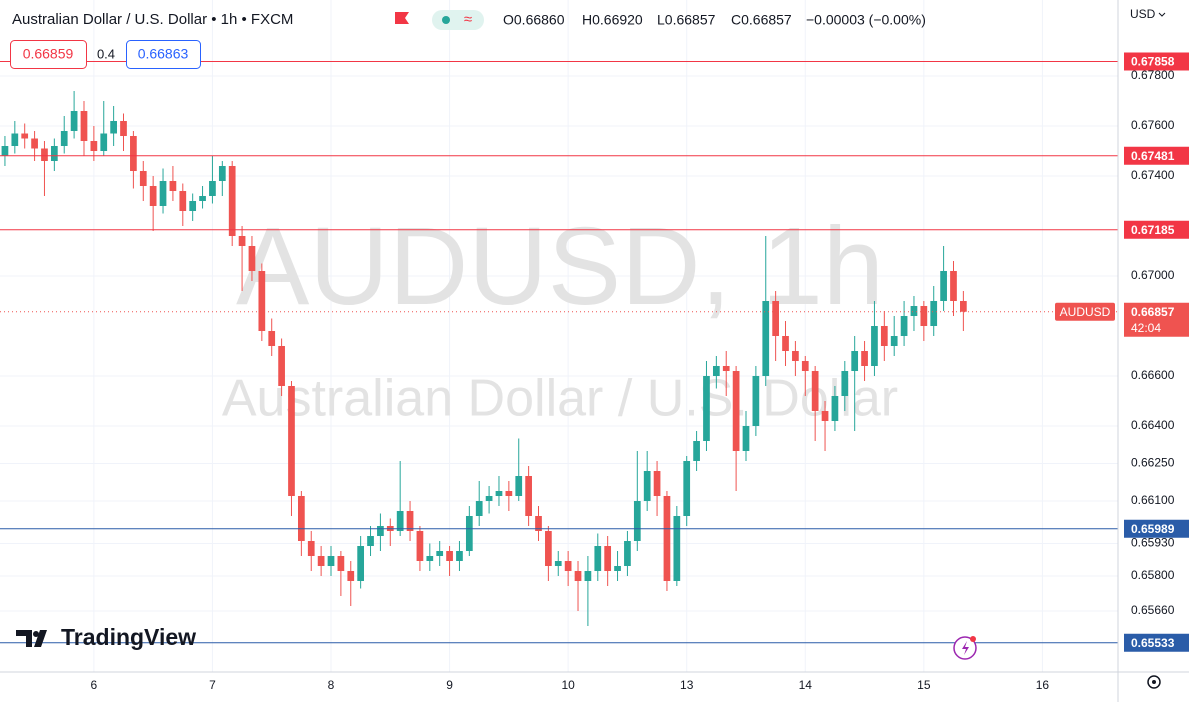 Image resolution: width=1189 pixels, height=707 pixels. What do you see at coordinates (1153, 62) in the screenshot?
I see `level-label: 0.67858` at bounding box center [1153, 62].